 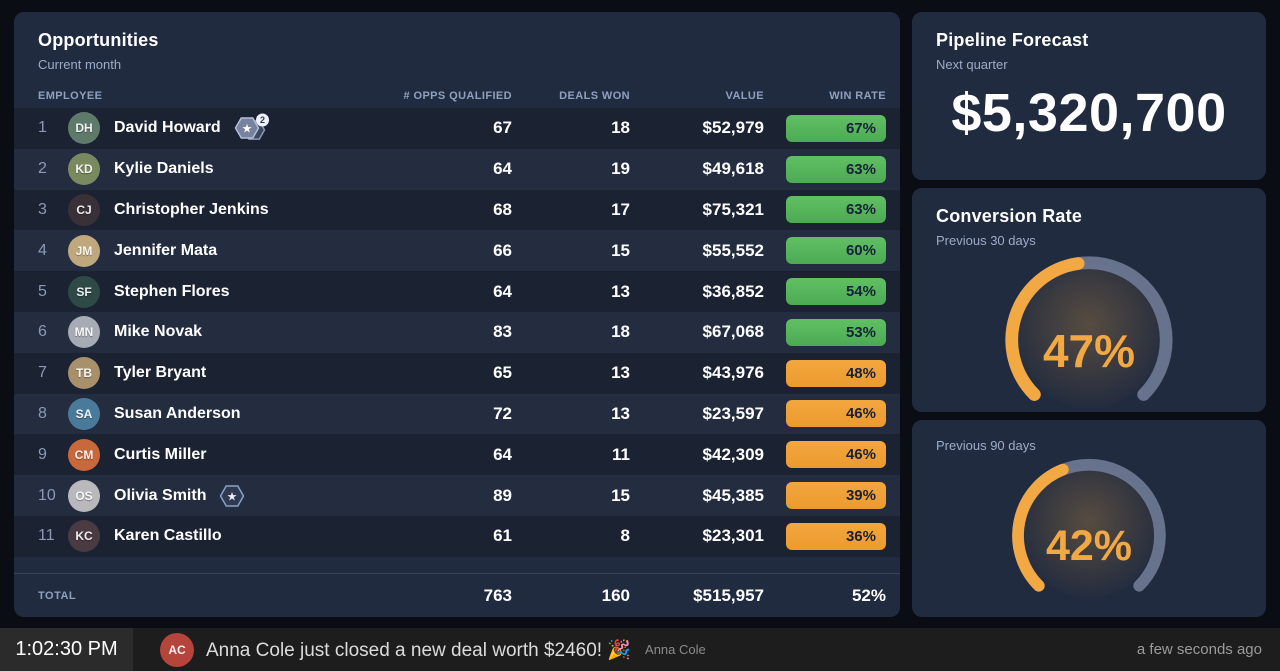 What do you see at coordinates (80, 64) in the screenshot?
I see `panel-subtitle: Current month` at bounding box center [80, 64].